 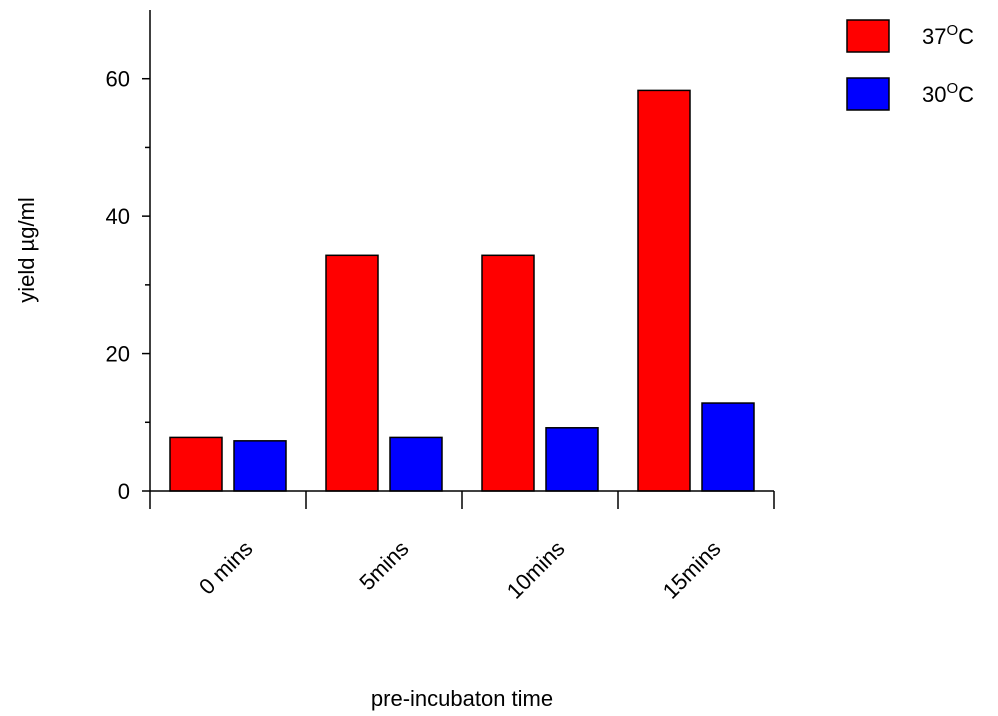 I want to click on bar-series-0-5mins, so click(x=352, y=373).